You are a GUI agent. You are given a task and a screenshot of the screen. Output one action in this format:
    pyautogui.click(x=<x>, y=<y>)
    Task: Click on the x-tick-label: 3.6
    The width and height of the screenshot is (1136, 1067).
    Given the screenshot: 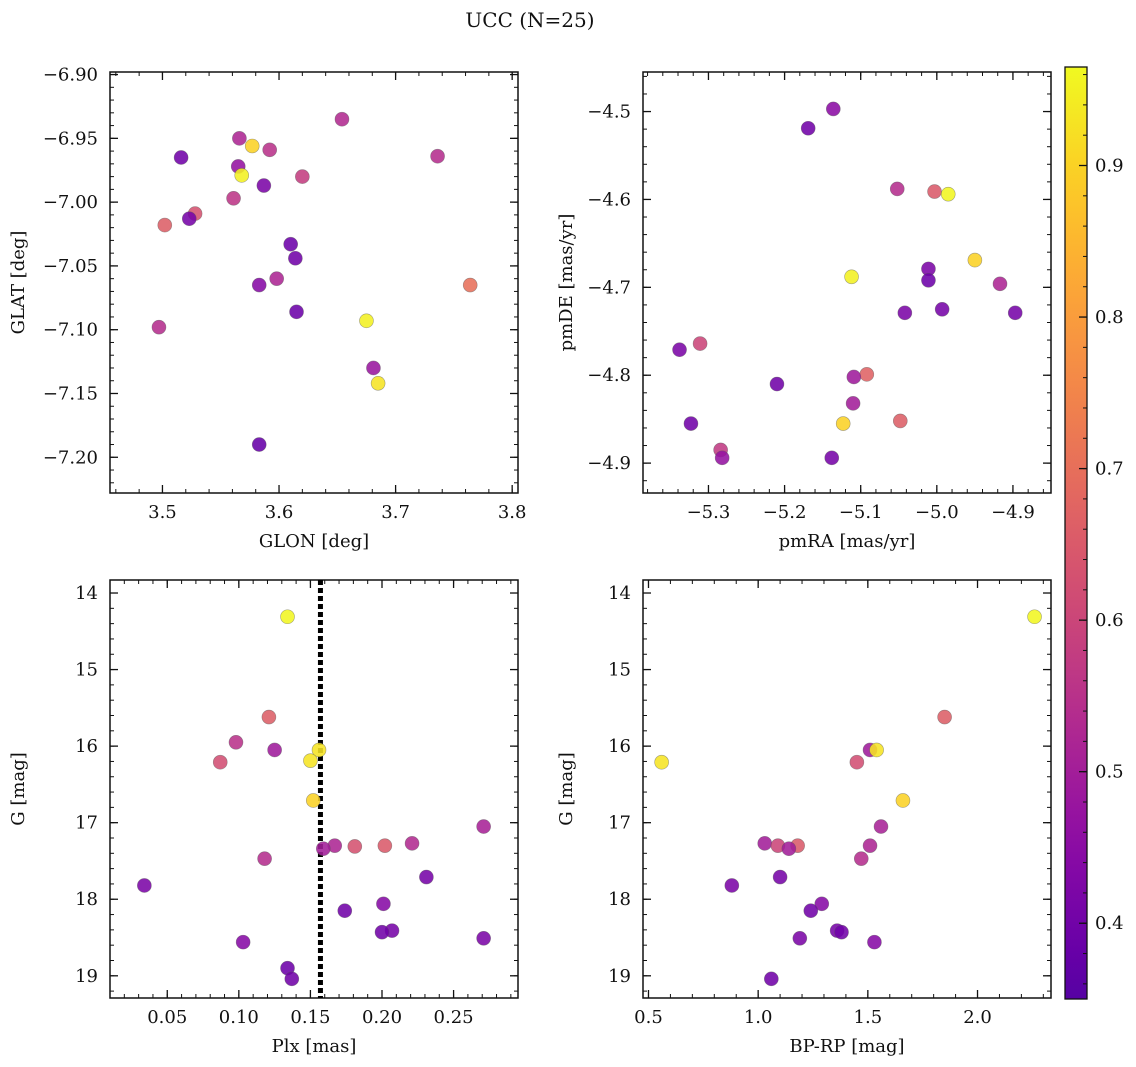 What is the action you would take?
    pyautogui.click(x=279, y=512)
    